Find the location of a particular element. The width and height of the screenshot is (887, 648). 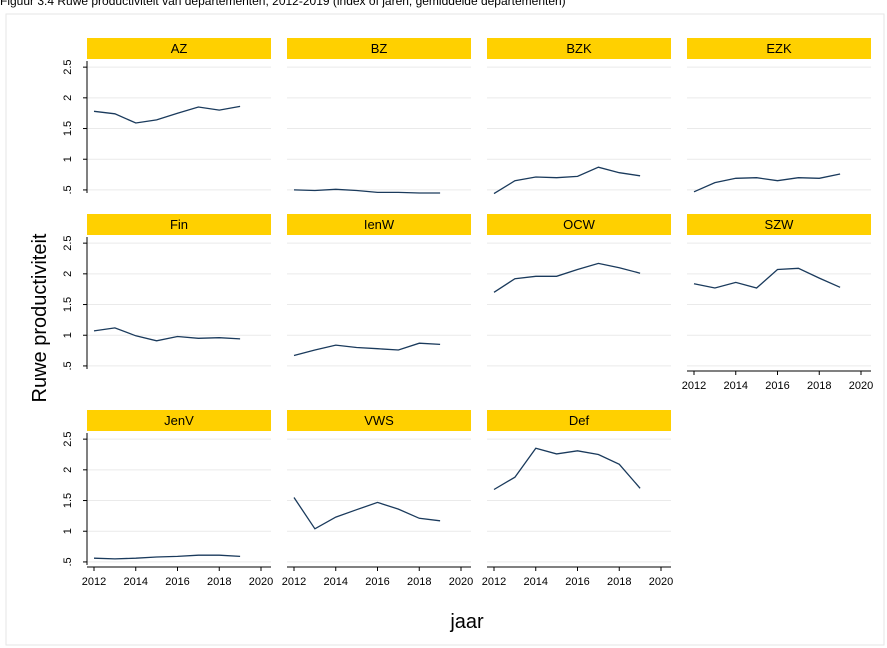

panel-title: AZ is located at coordinates (179, 48).